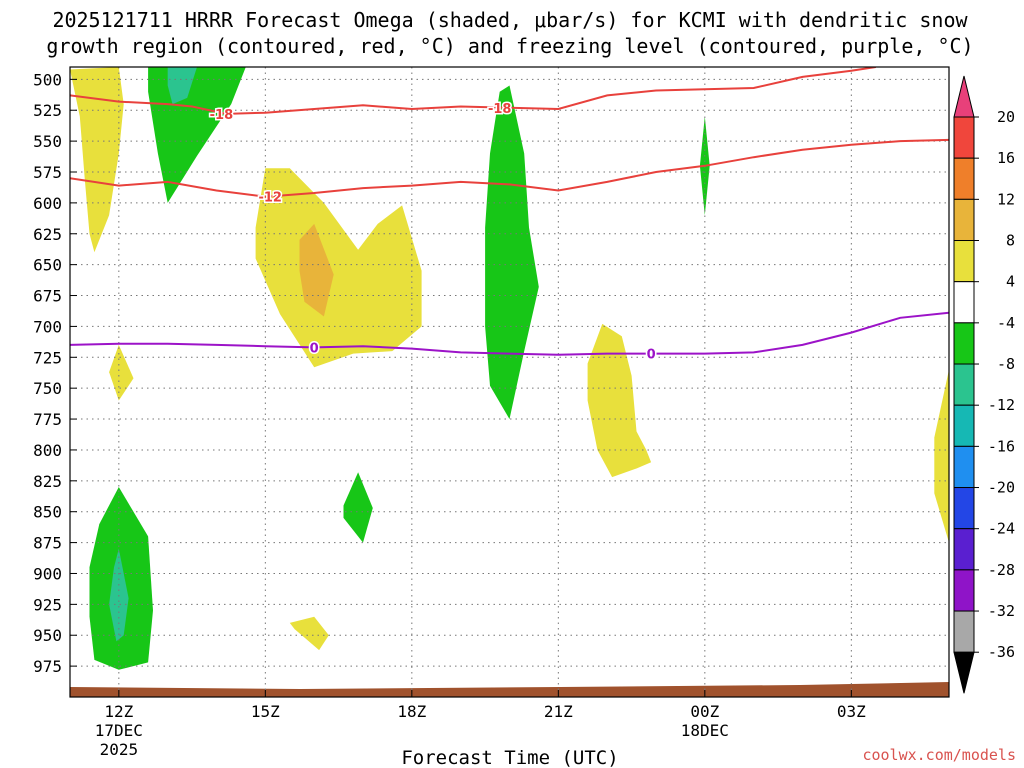 The image size is (1024, 768). What do you see at coordinates (47, 481) in the screenshot?
I see `y-tick-label: 825` at bounding box center [47, 481].